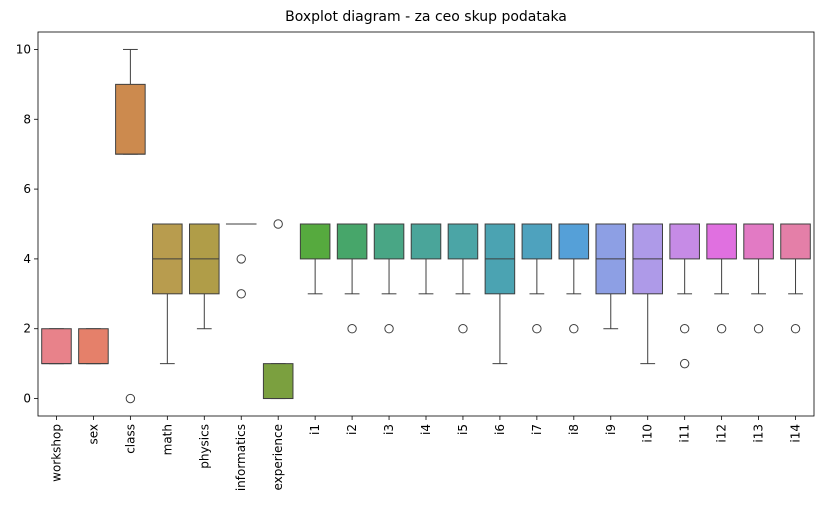 Image resolution: width=822 pixels, height=514 pixels. What do you see at coordinates (426, 429) in the screenshot?
I see `x-tick-label: i4` at bounding box center [426, 429].